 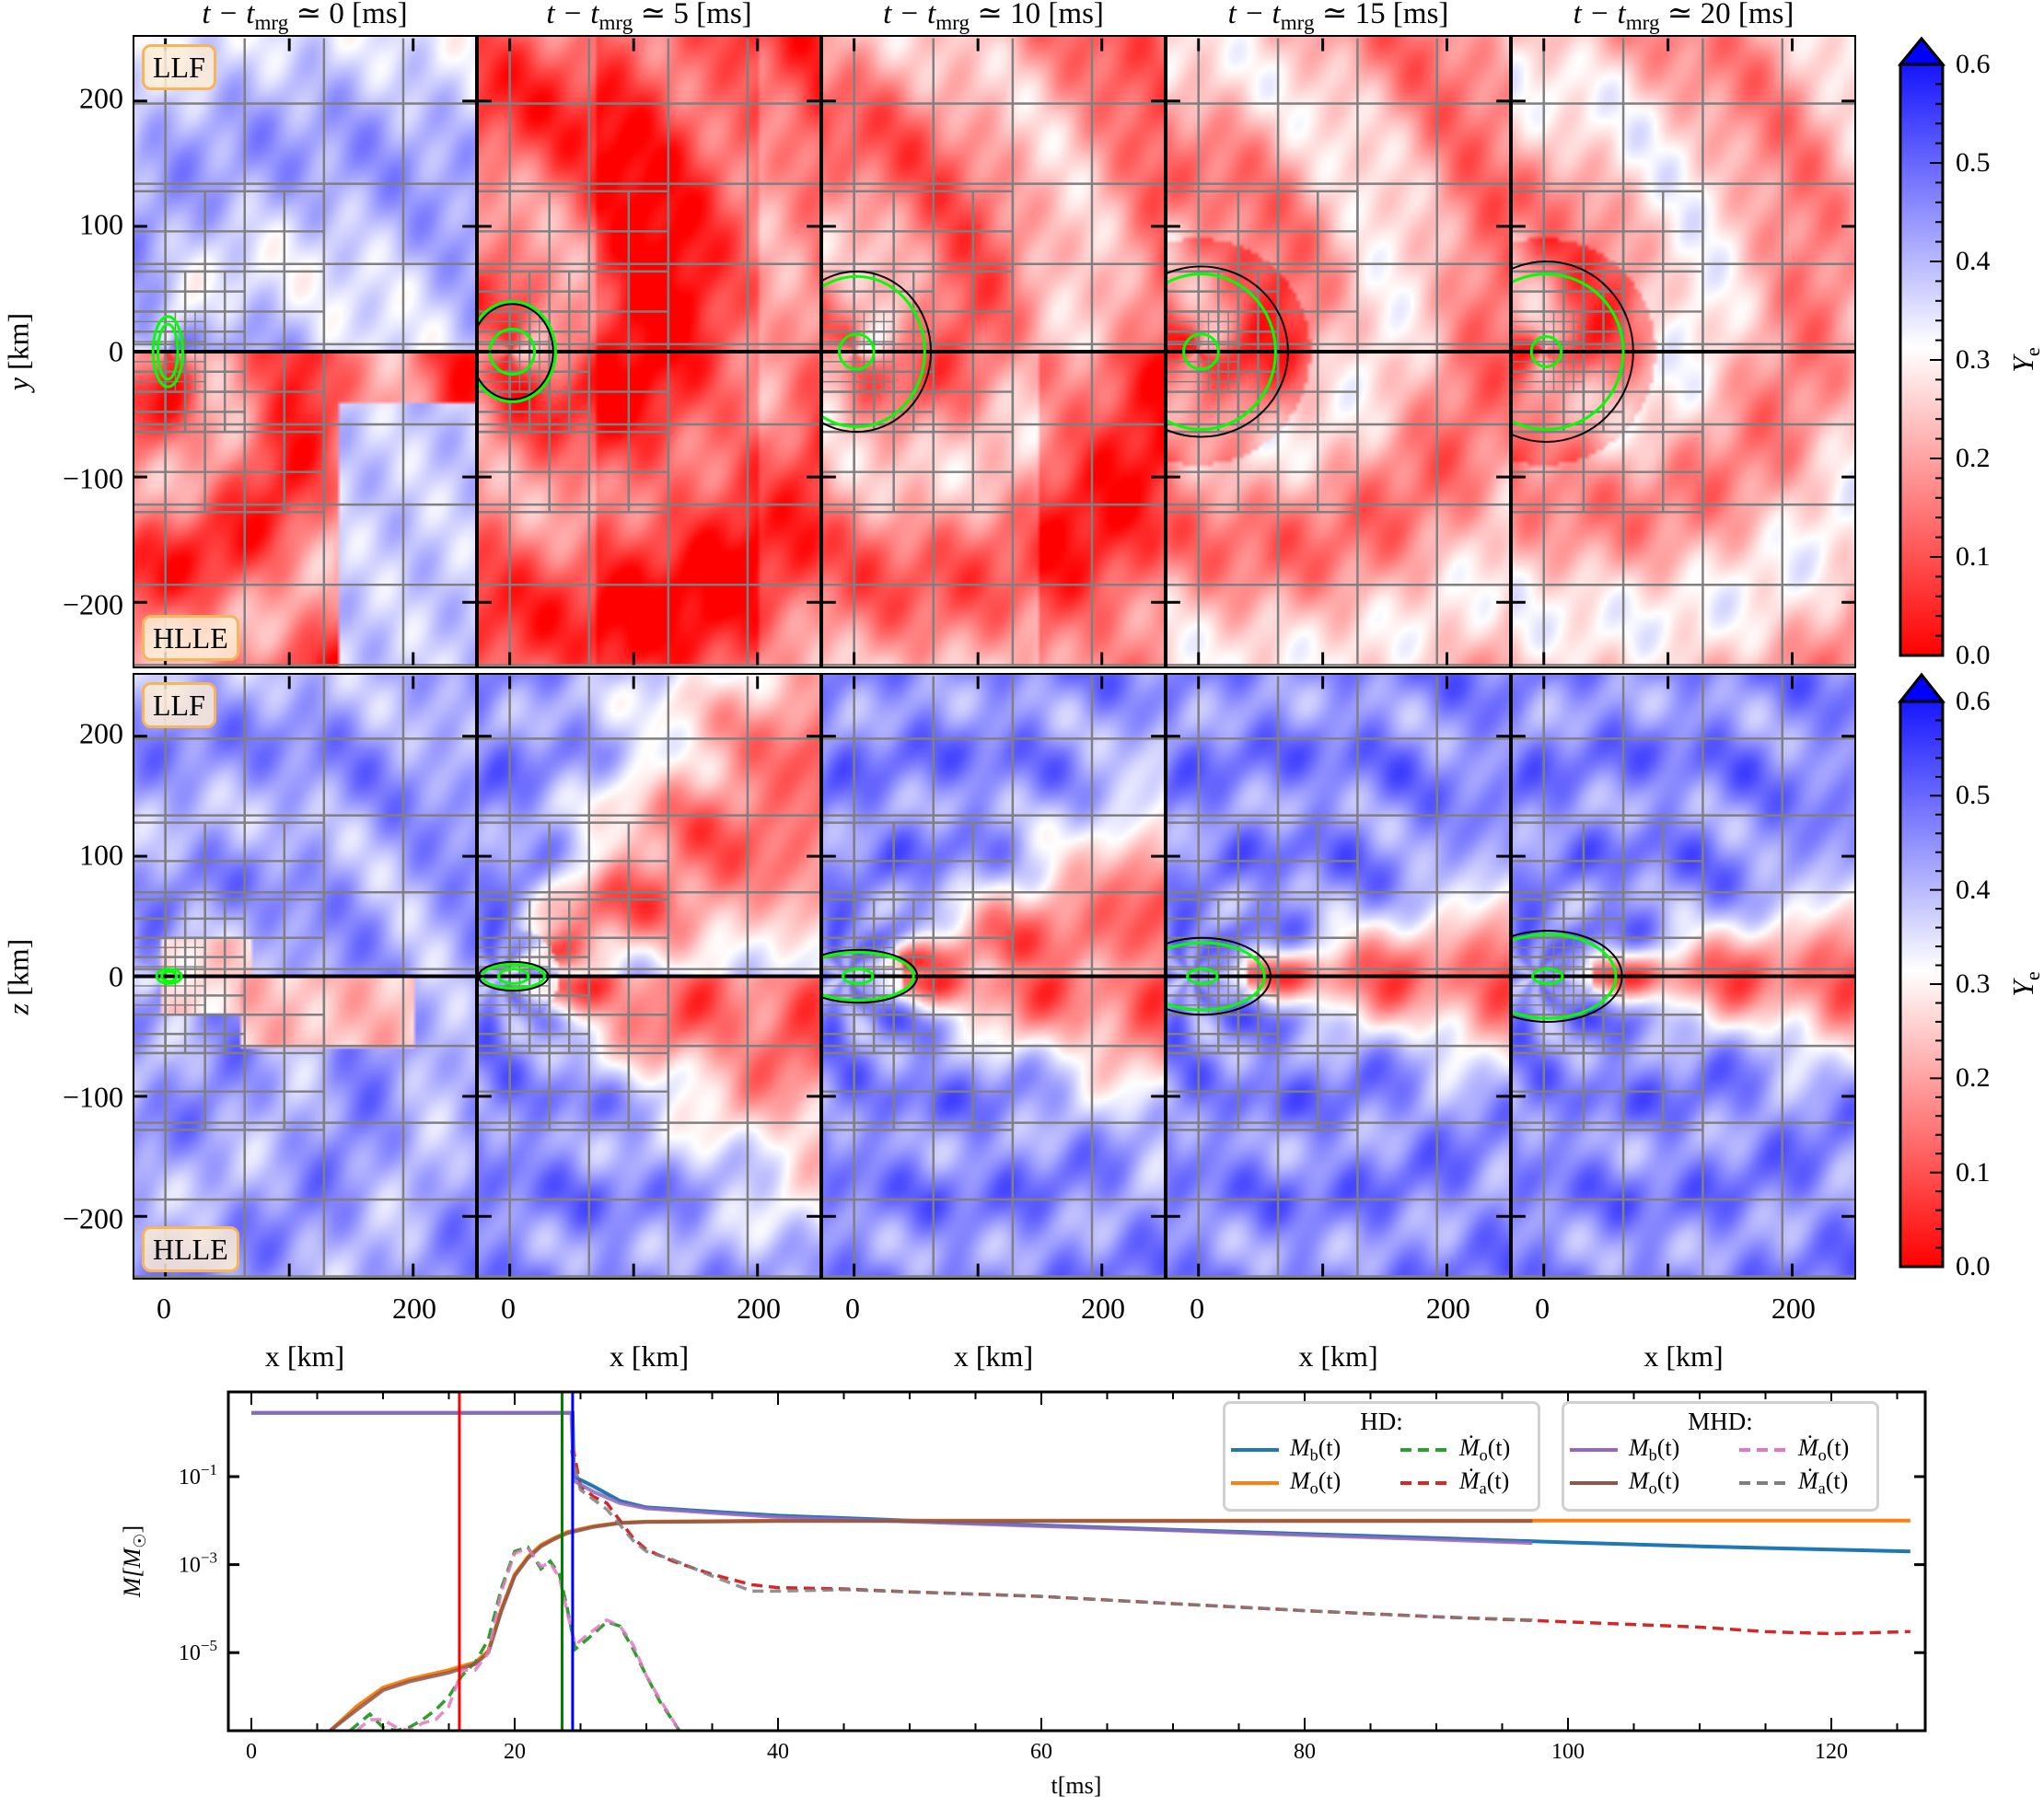 What do you see at coordinates (1831, 1752) in the screenshot?
I see `x-tick-label: 120` at bounding box center [1831, 1752].